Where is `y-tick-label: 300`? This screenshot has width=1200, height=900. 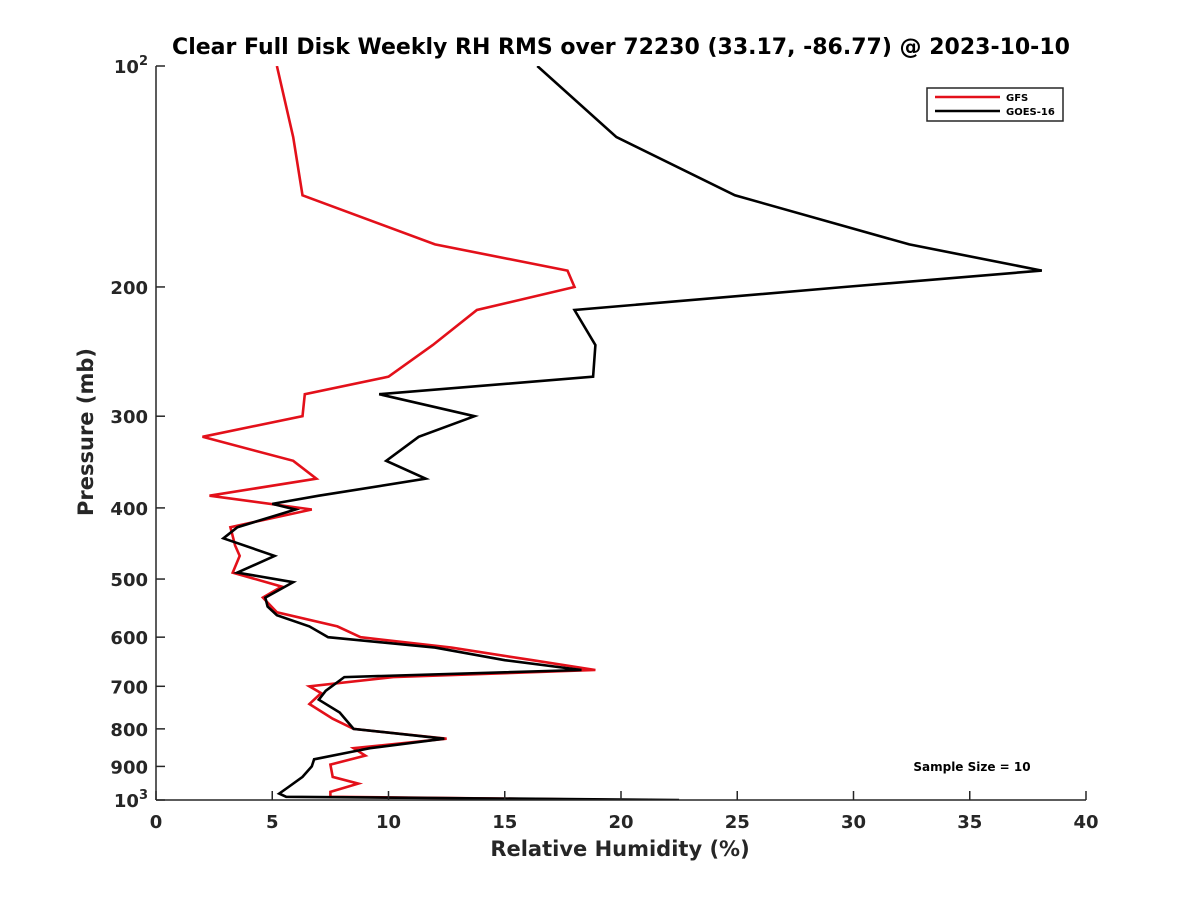 y-tick-label: 300 is located at coordinates (129, 417).